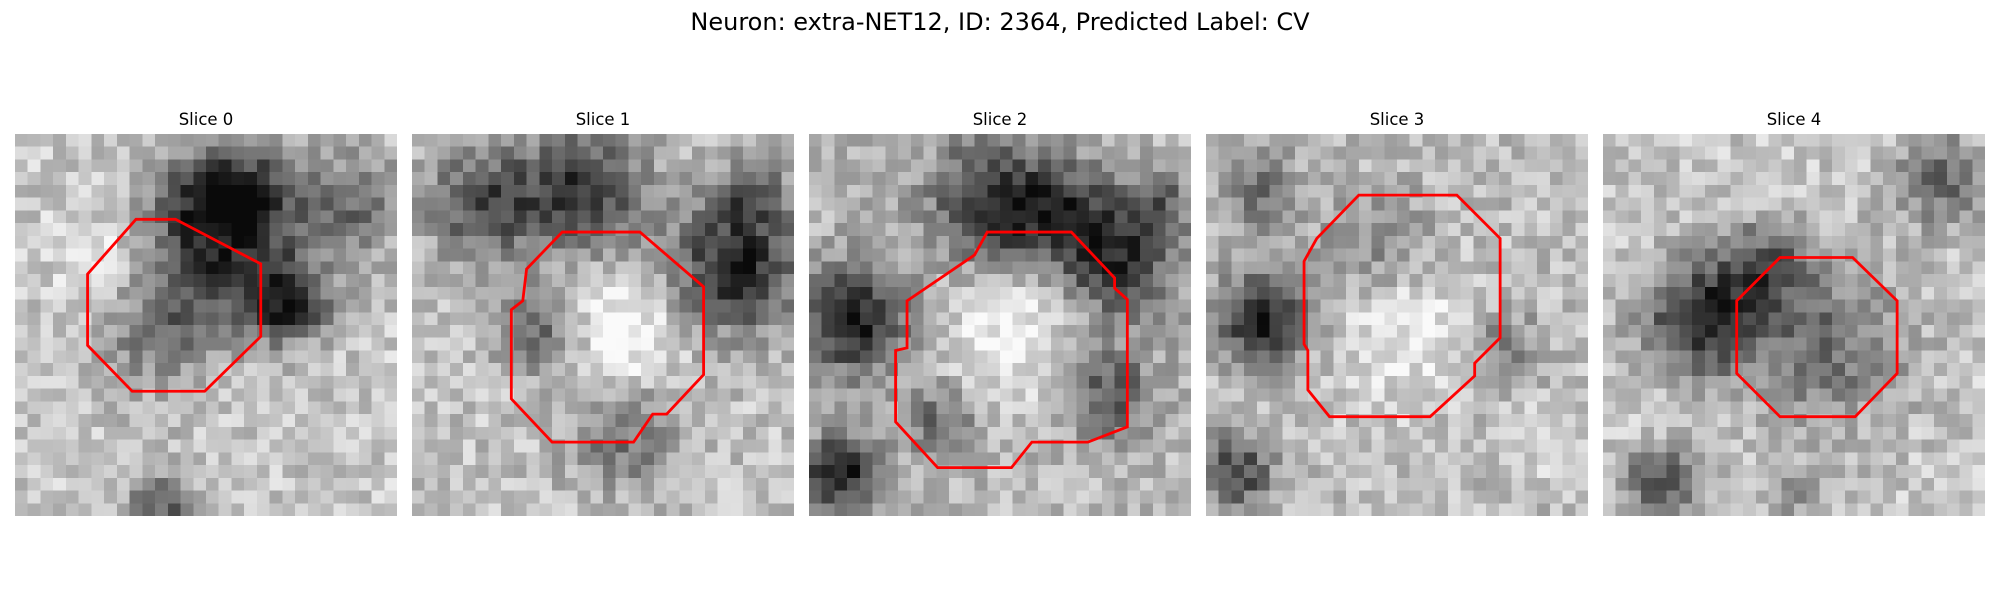 Image resolution: width=2000 pixels, height=600 pixels. What do you see at coordinates (1000, 119) in the screenshot?
I see `slice-title-2: Slice 2` at bounding box center [1000, 119].